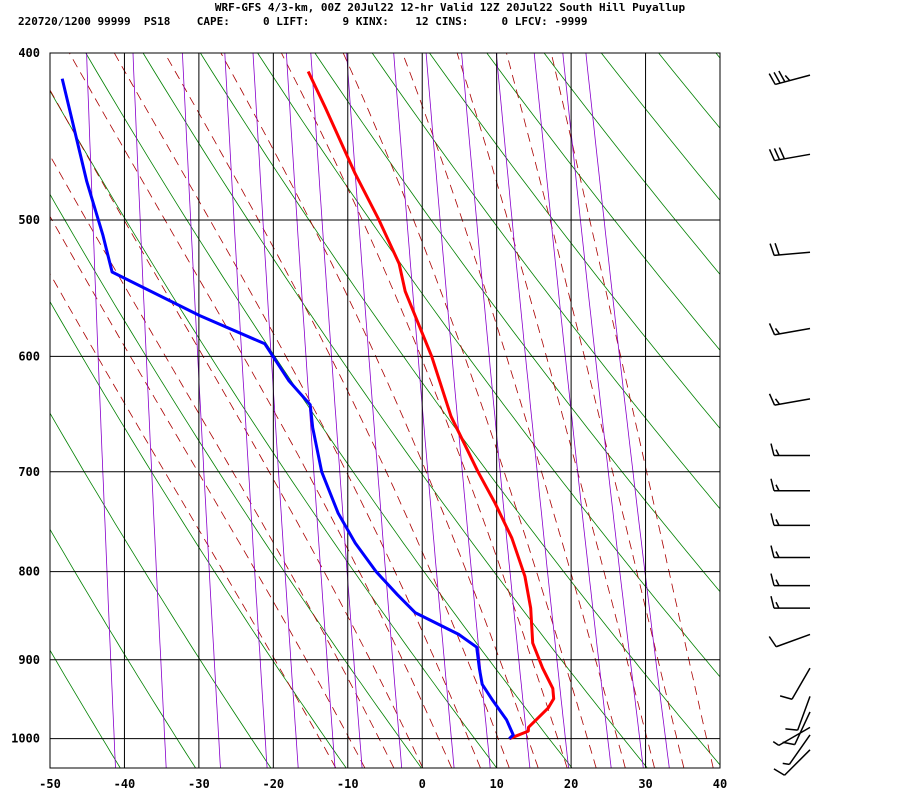  I want to click on x-tick-label: 40, so click(720, 784).